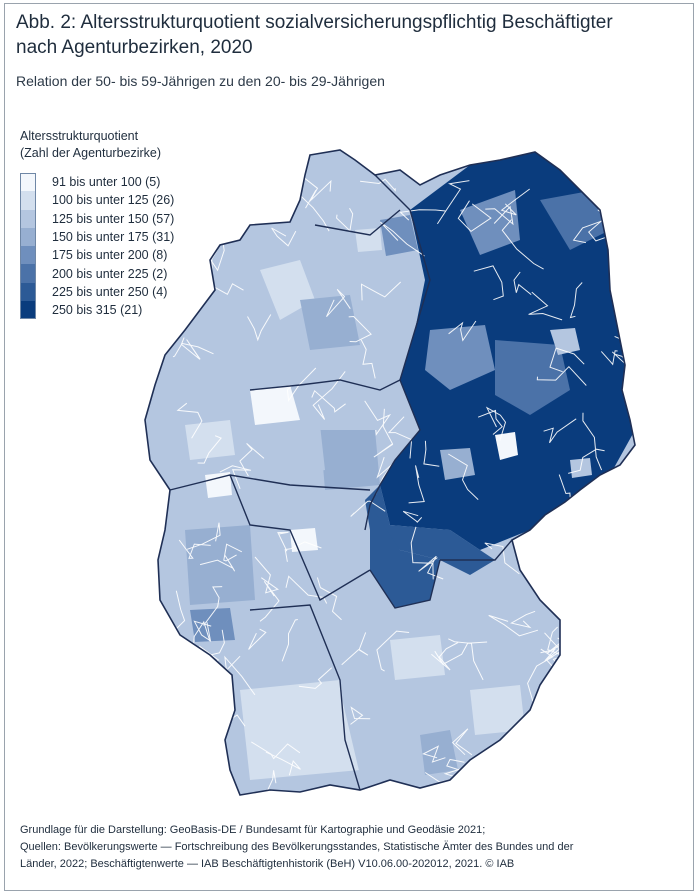 This screenshot has height=896, width=700. I want to click on legend-title-line-2: (Zahl der Agenturbezirke), so click(91, 153).